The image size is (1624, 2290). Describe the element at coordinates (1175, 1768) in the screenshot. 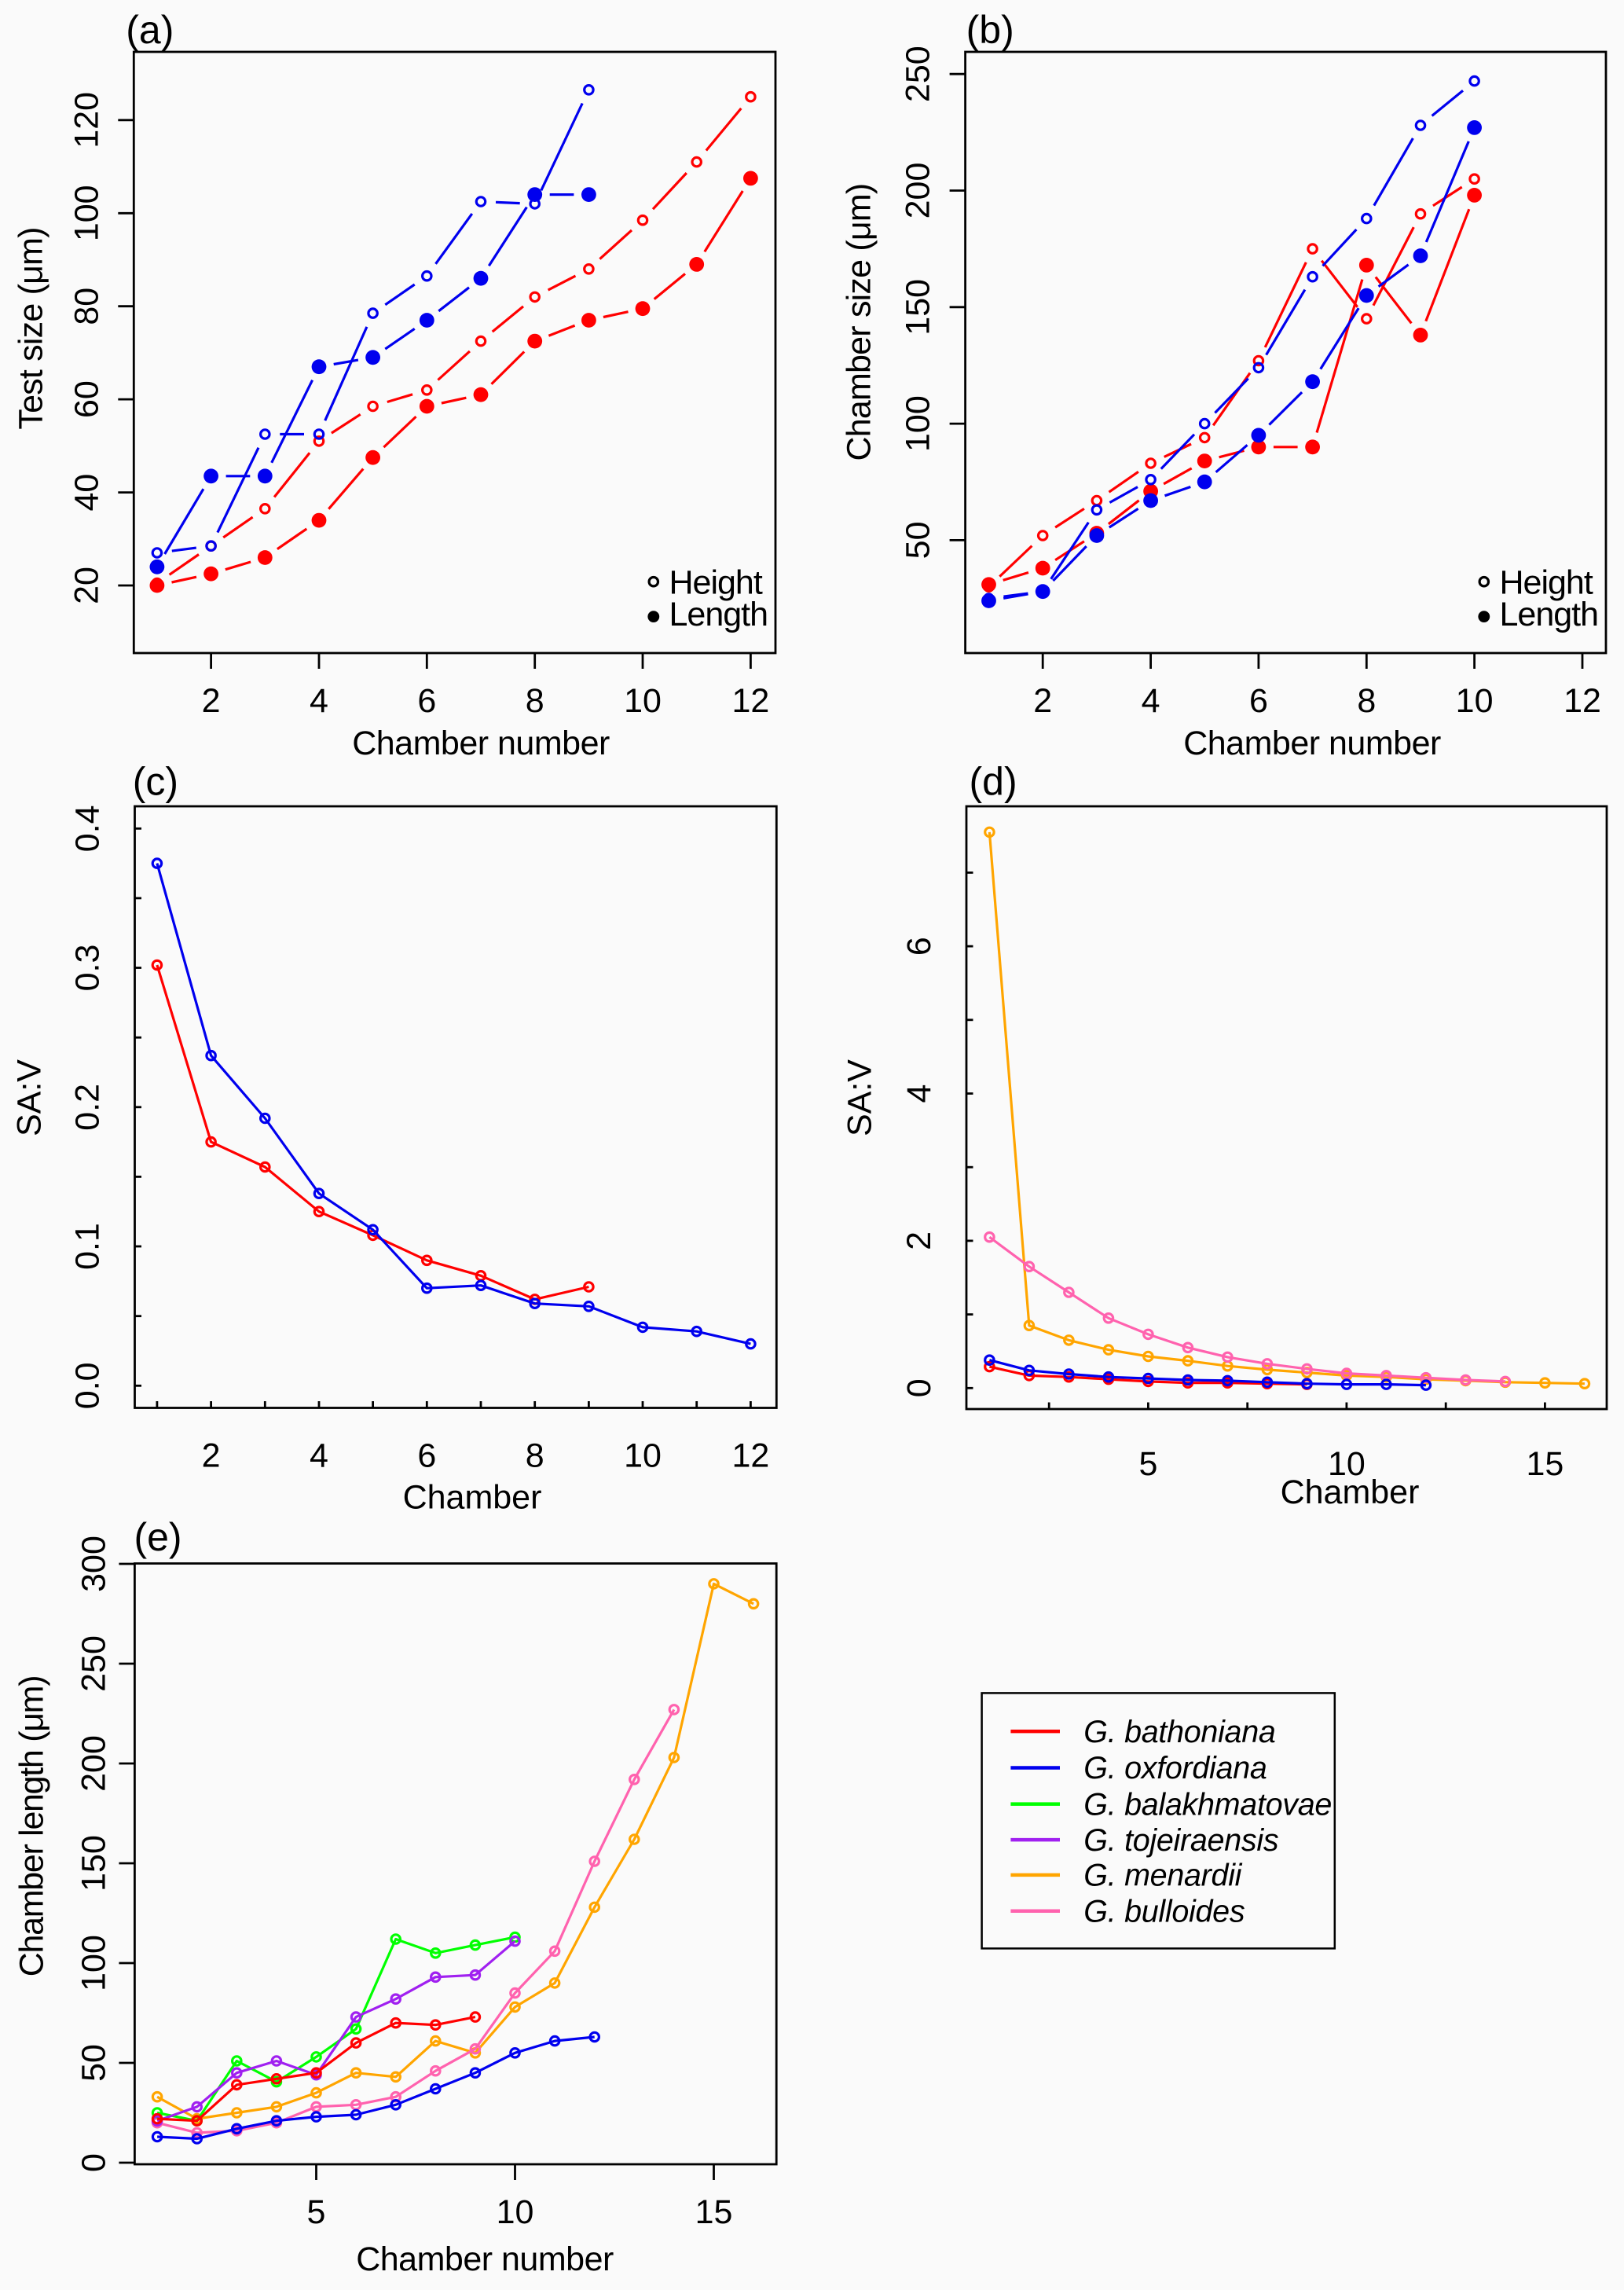

I see `svg-text: G. oxfordiana` at that location.